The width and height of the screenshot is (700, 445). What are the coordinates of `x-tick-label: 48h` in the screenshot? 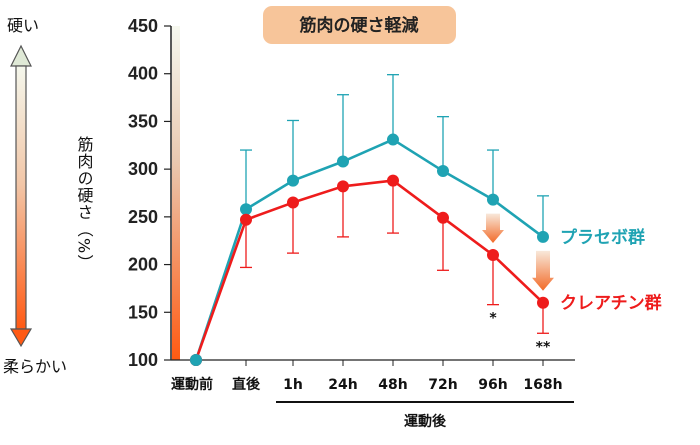 It's located at (392, 385).